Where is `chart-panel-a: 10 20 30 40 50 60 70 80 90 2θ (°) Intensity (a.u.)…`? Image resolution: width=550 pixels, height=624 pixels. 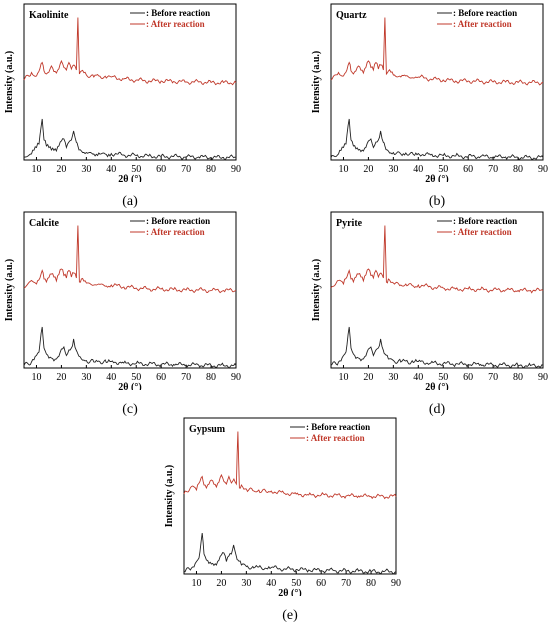 chart-panel-a: 10 20 30 40 50 60 70 80 90 2θ (°) Intensity (a.u.)… is located at coordinates (121, 93).